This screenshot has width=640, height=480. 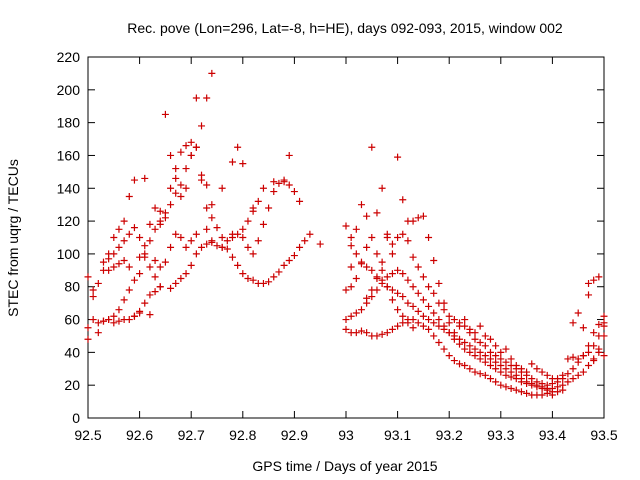 I want to click on x-tick-label: 93.1, so click(x=397, y=435).